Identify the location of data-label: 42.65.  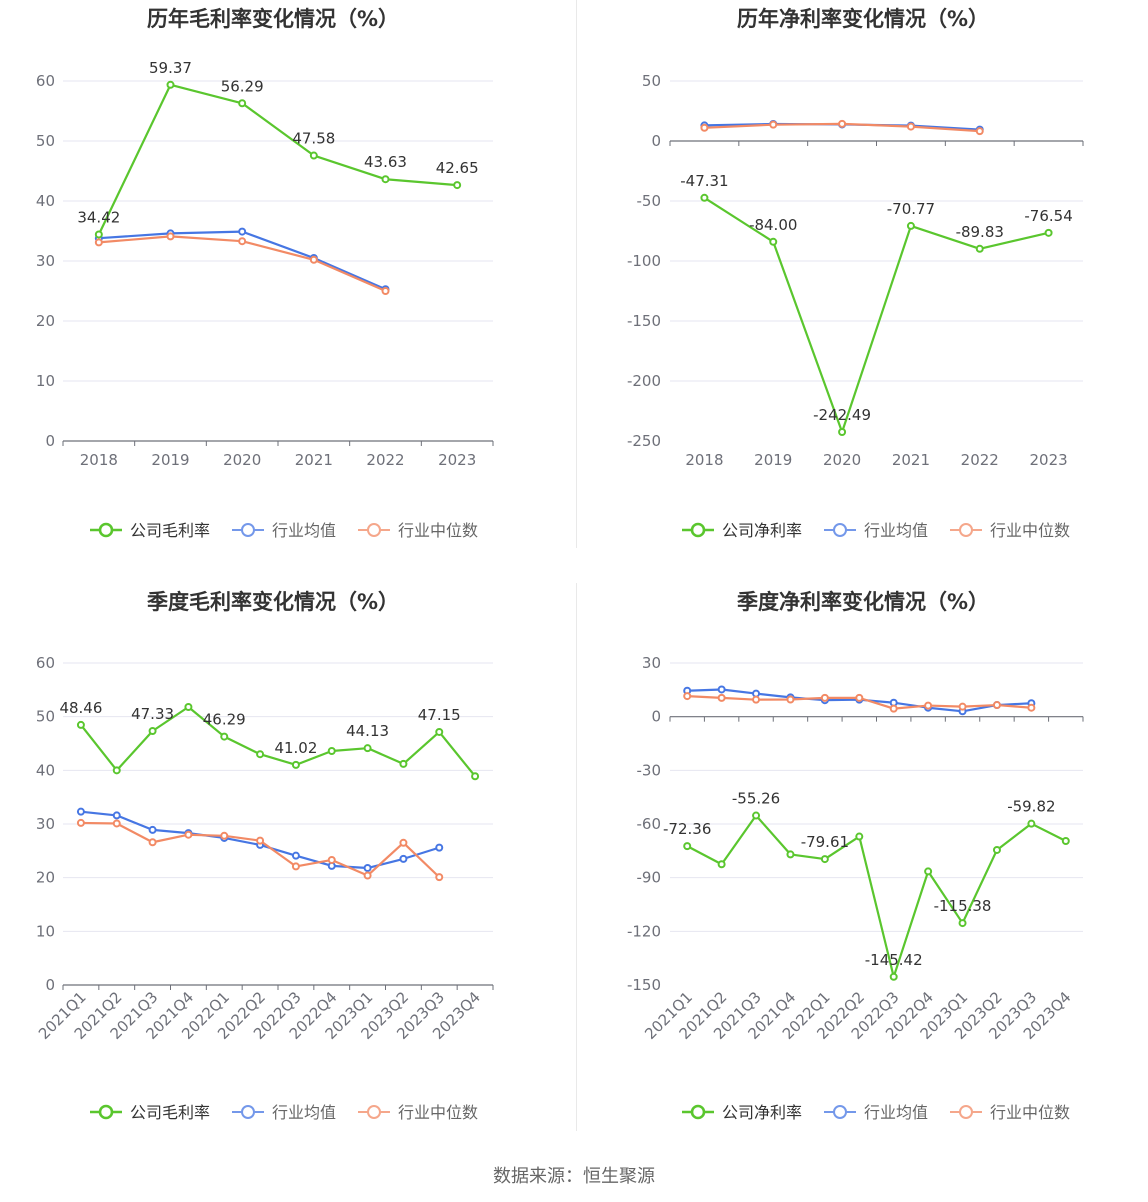
(457, 168).